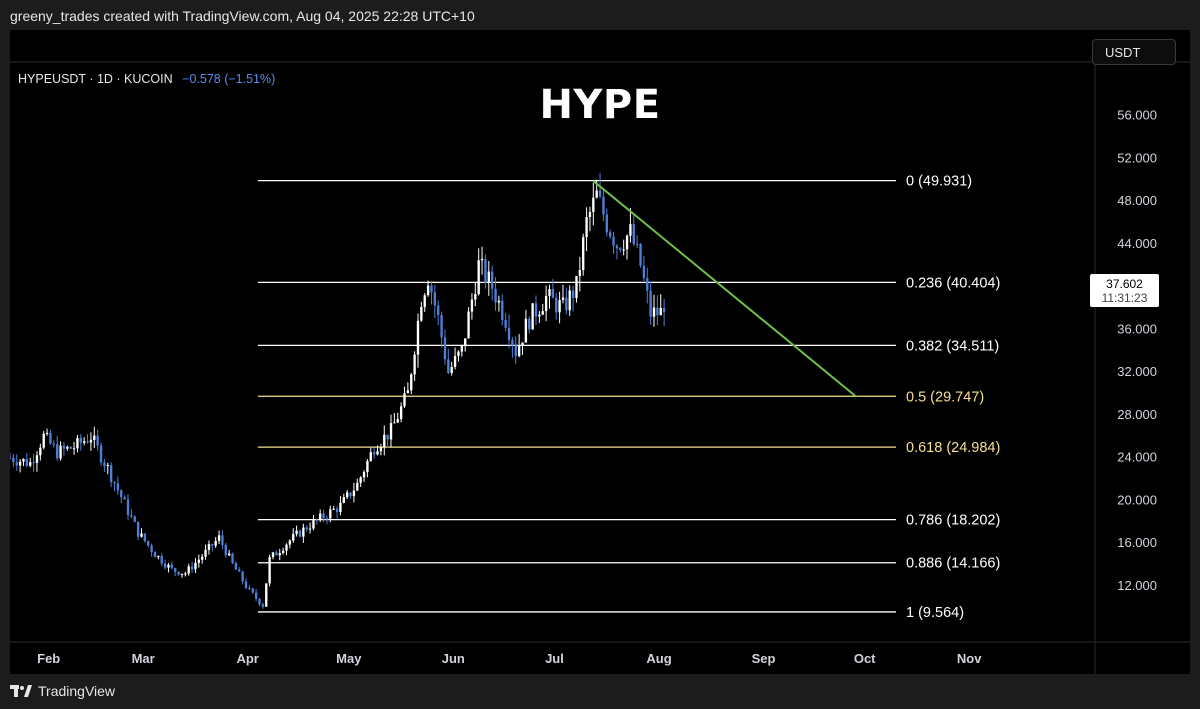 This screenshot has height=709, width=1200. What do you see at coordinates (247, 658) in the screenshot?
I see `x-tick-label: Apr` at bounding box center [247, 658].